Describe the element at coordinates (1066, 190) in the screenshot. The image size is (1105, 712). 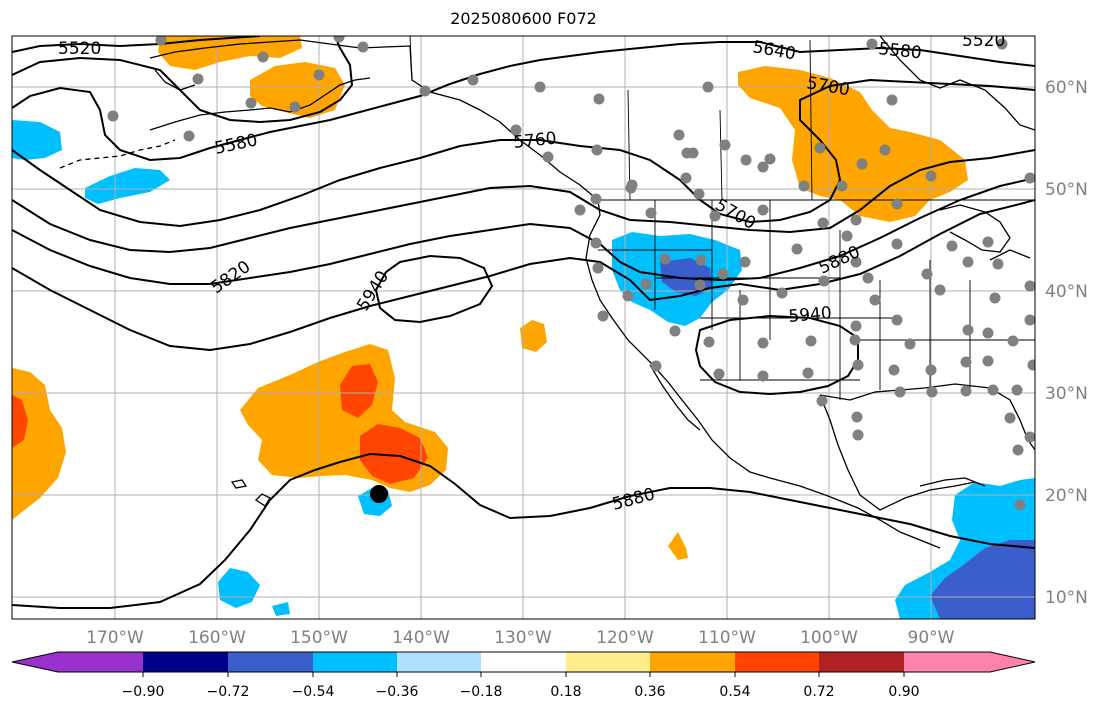
I see `lat-label: 50°N` at that location.